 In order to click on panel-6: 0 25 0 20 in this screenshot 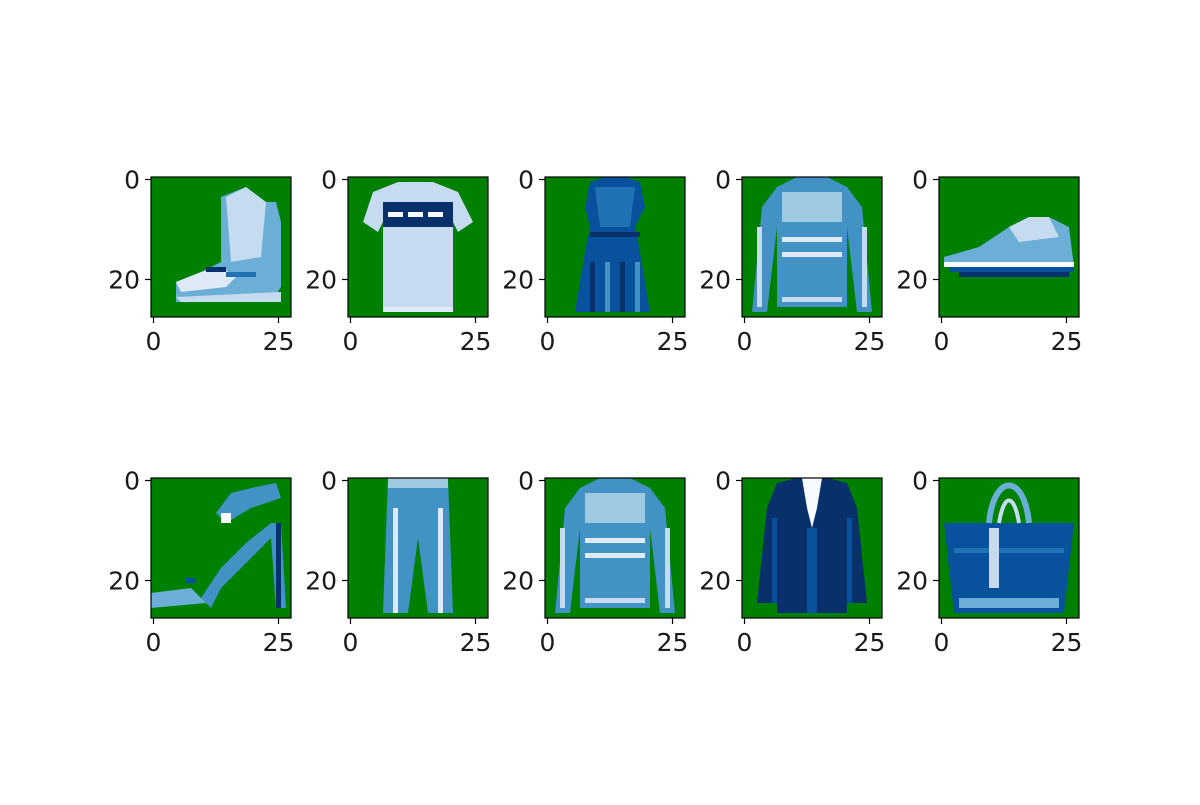, I will do `click(201, 562)`.